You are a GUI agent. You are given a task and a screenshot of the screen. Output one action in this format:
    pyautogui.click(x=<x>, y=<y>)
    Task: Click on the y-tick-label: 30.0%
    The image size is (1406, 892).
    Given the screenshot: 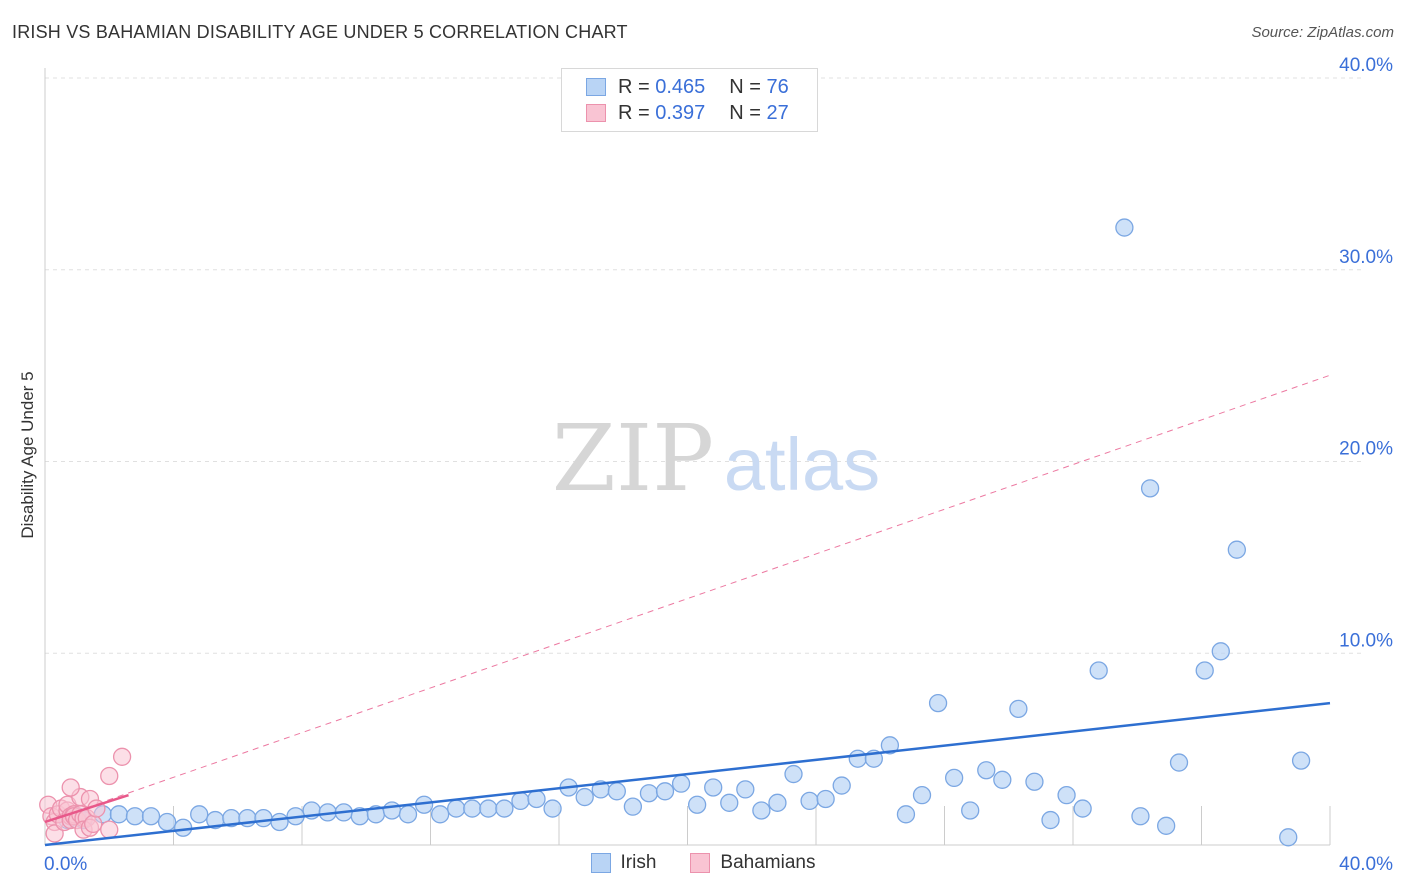 What is the action you would take?
    pyautogui.click(x=1366, y=257)
    